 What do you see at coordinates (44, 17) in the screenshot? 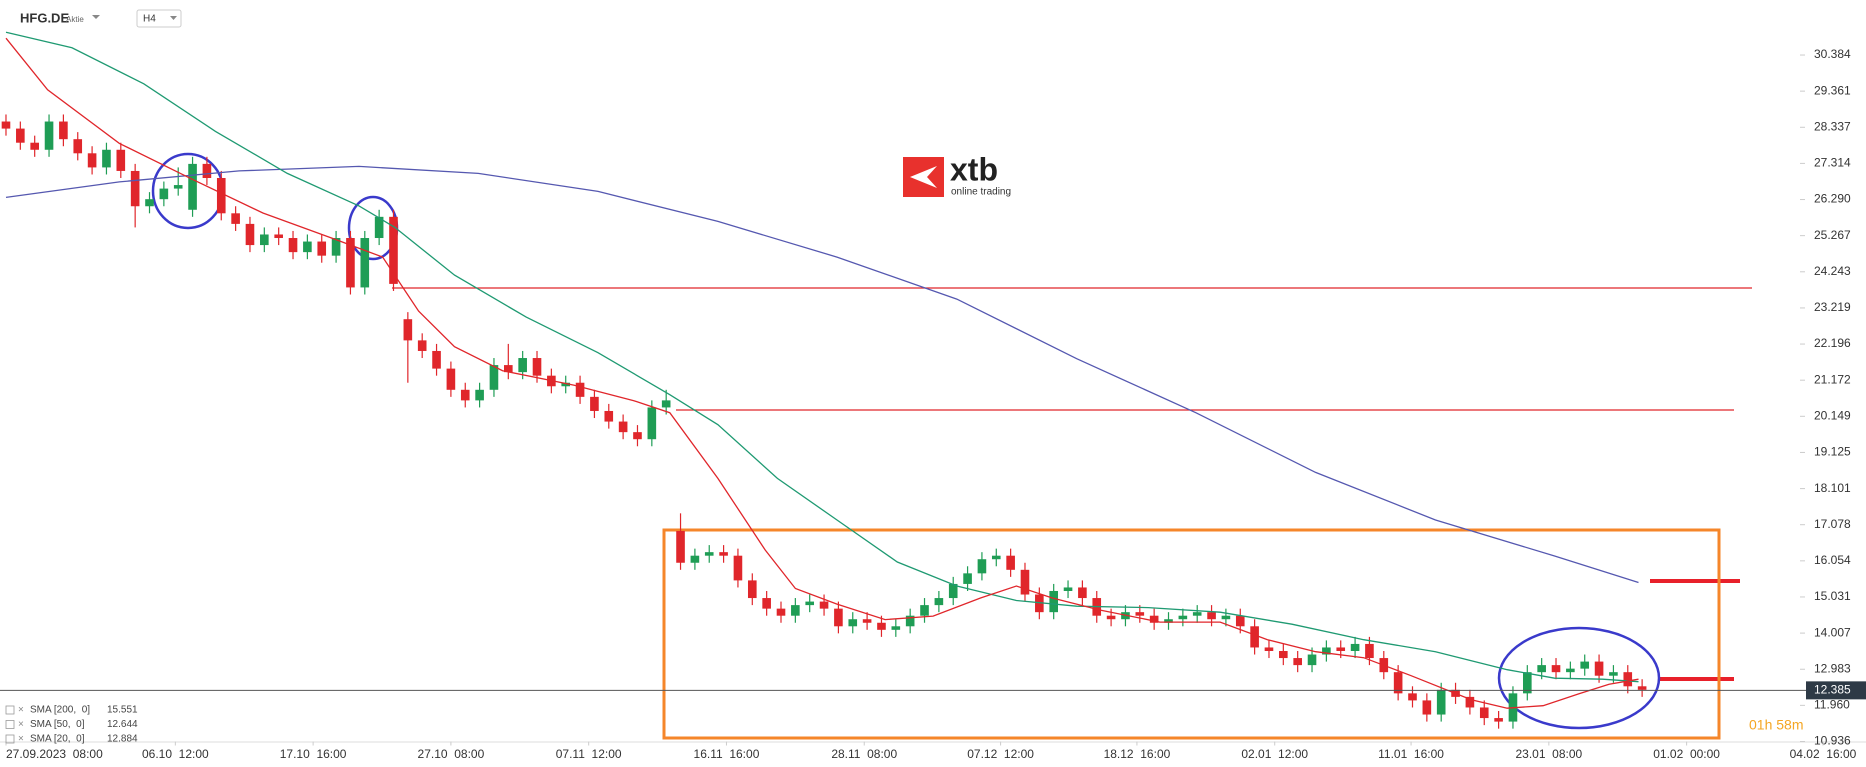
I see `symbol: HFG.DE` at bounding box center [44, 17].